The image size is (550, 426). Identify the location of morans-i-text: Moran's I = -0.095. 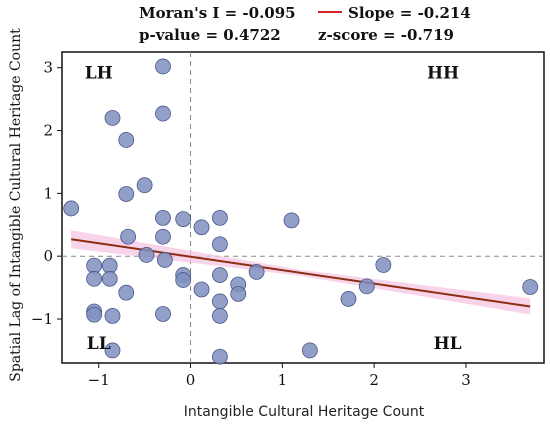
(217, 13).